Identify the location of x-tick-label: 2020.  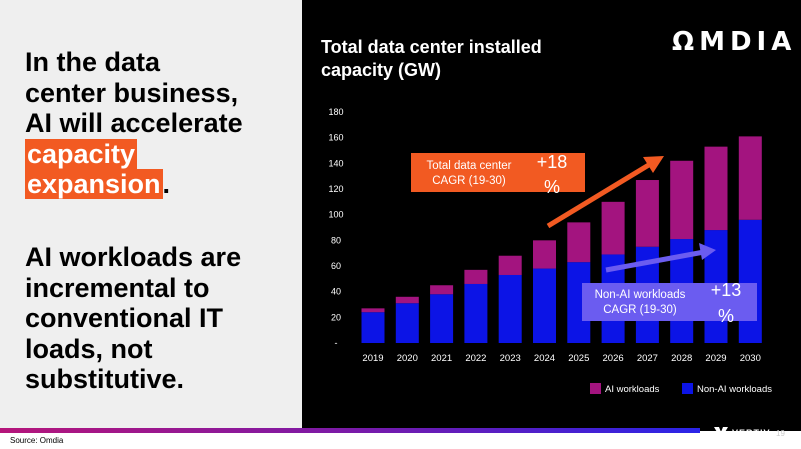
(407, 358).